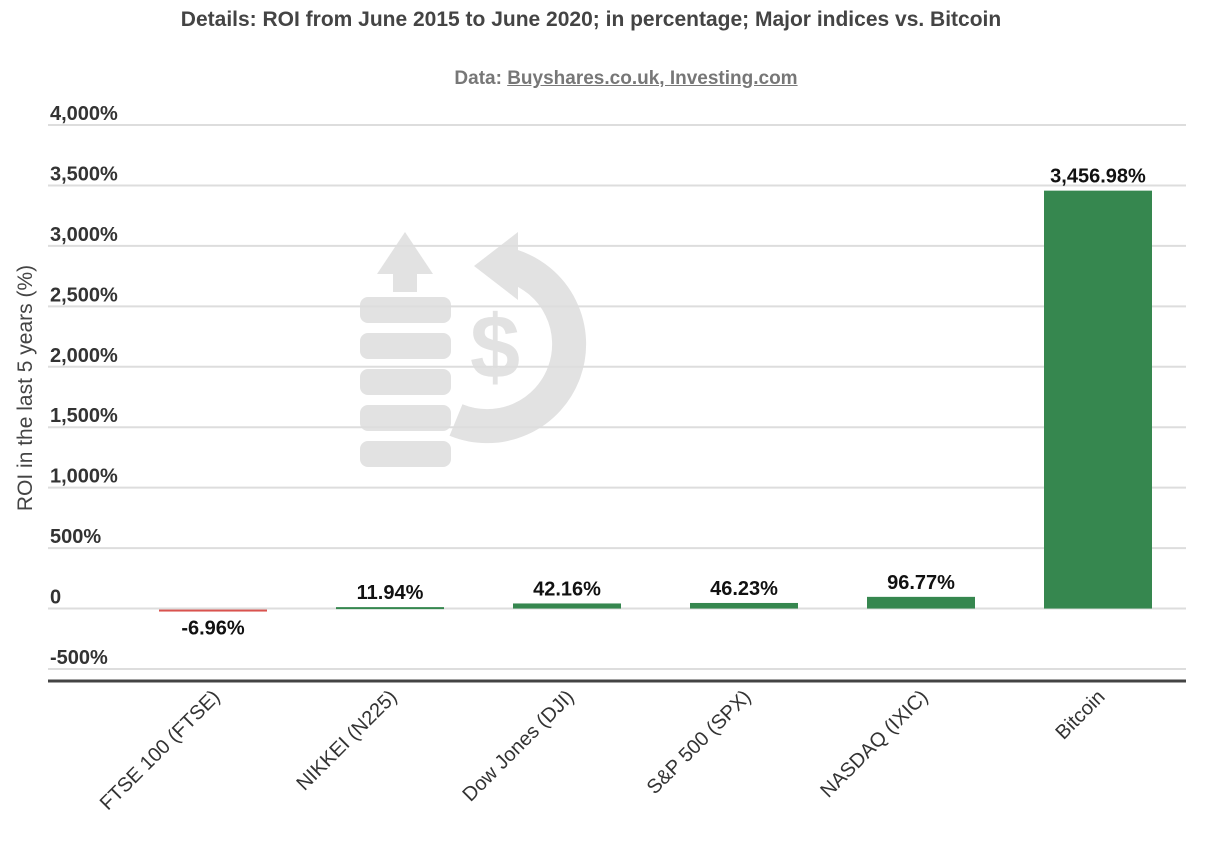  Describe the element at coordinates (699, 742) in the screenshot. I see `x-tick-label: S&P 500 (SPX)` at that location.